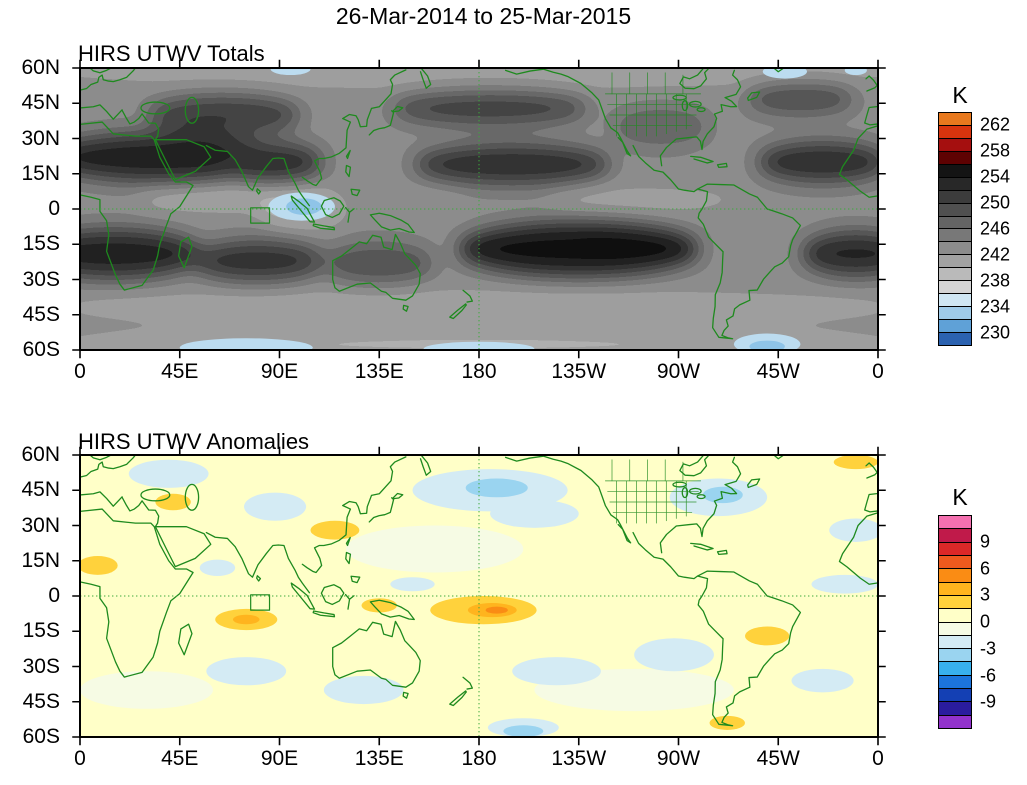  I want to click on totals-colorbar-unit: K, so click(960, 95).